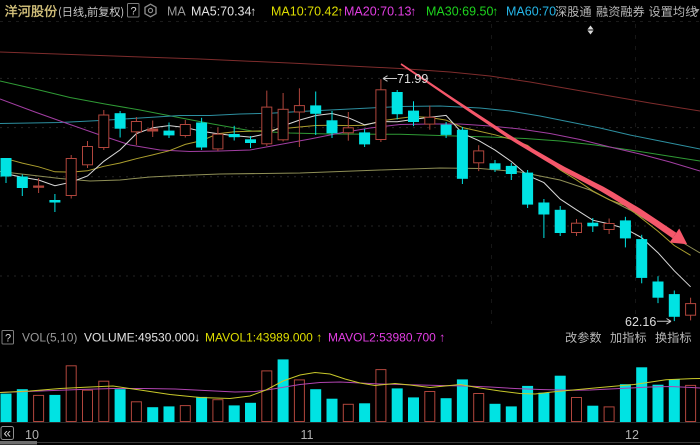  I want to click on svg-text: MAVOL1:43989.000, so click(259, 338).